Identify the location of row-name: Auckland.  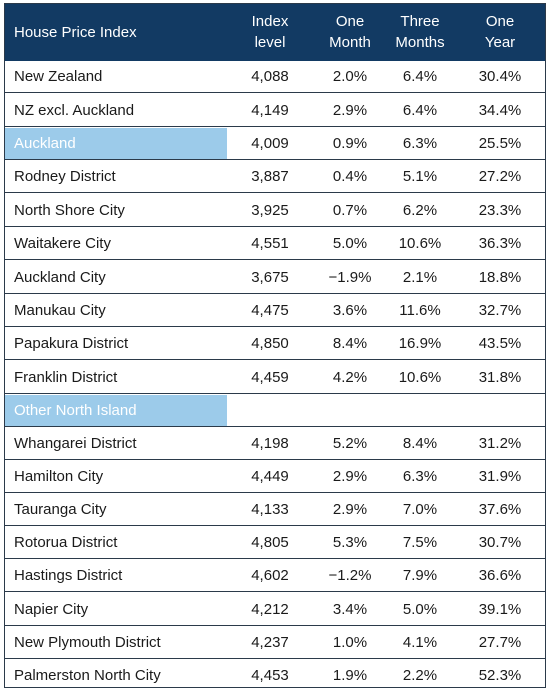
(45, 143).